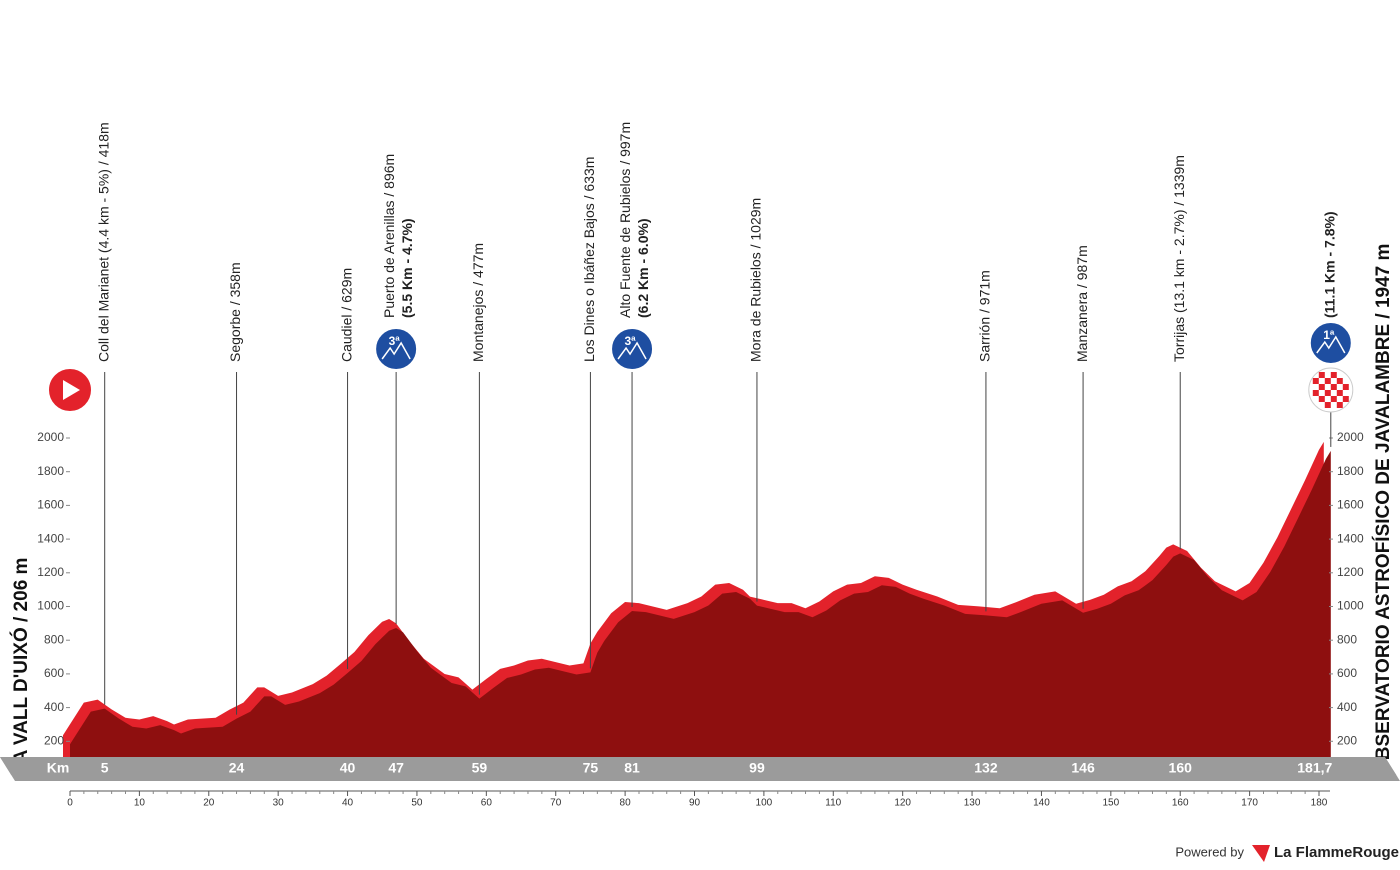 The image size is (1400, 870). What do you see at coordinates (985, 316) in the screenshot?
I see `waypoint-name: Sarrión / 971m` at bounding box center [985, 316].